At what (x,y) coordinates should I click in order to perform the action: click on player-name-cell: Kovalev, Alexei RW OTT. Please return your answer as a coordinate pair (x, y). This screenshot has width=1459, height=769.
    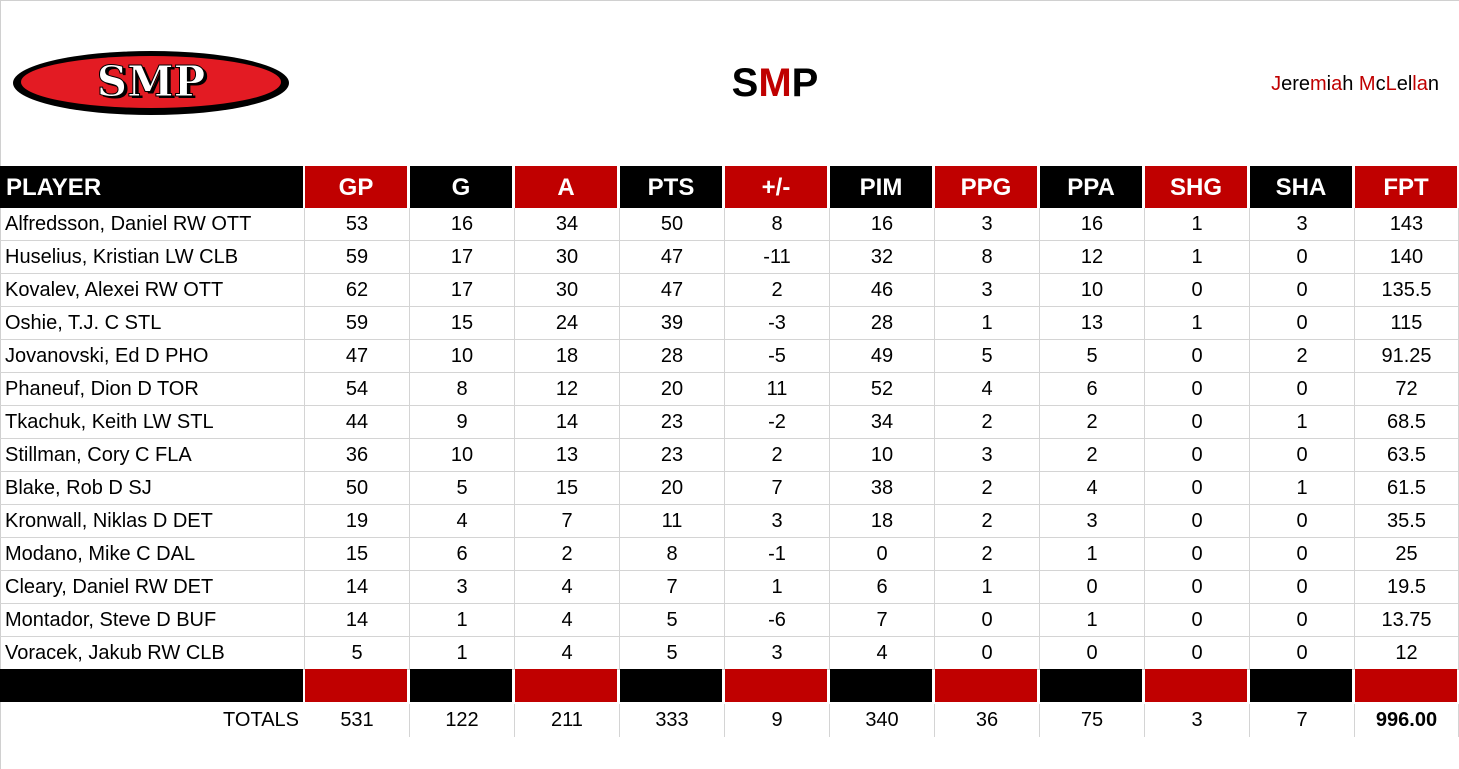
    Looking at the image, I should click on (152, 290).